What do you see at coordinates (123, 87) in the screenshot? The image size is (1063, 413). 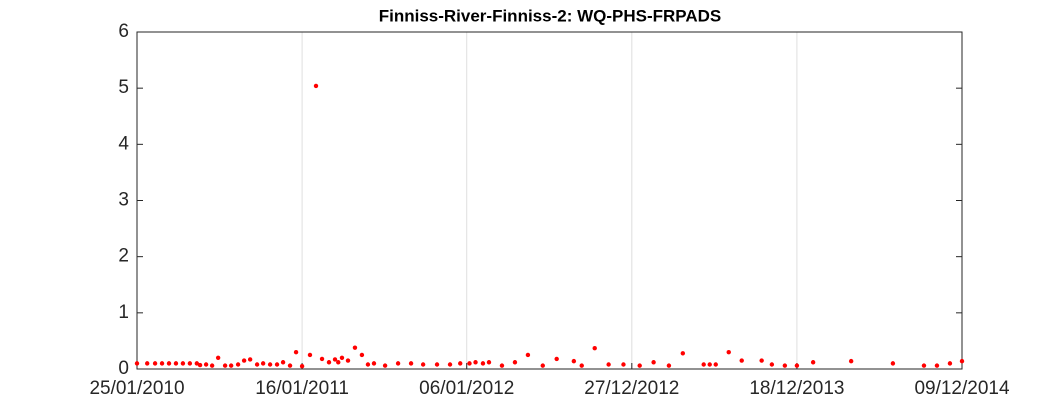 I see `y-tick-label: 5` at bounding box center [123, 87].